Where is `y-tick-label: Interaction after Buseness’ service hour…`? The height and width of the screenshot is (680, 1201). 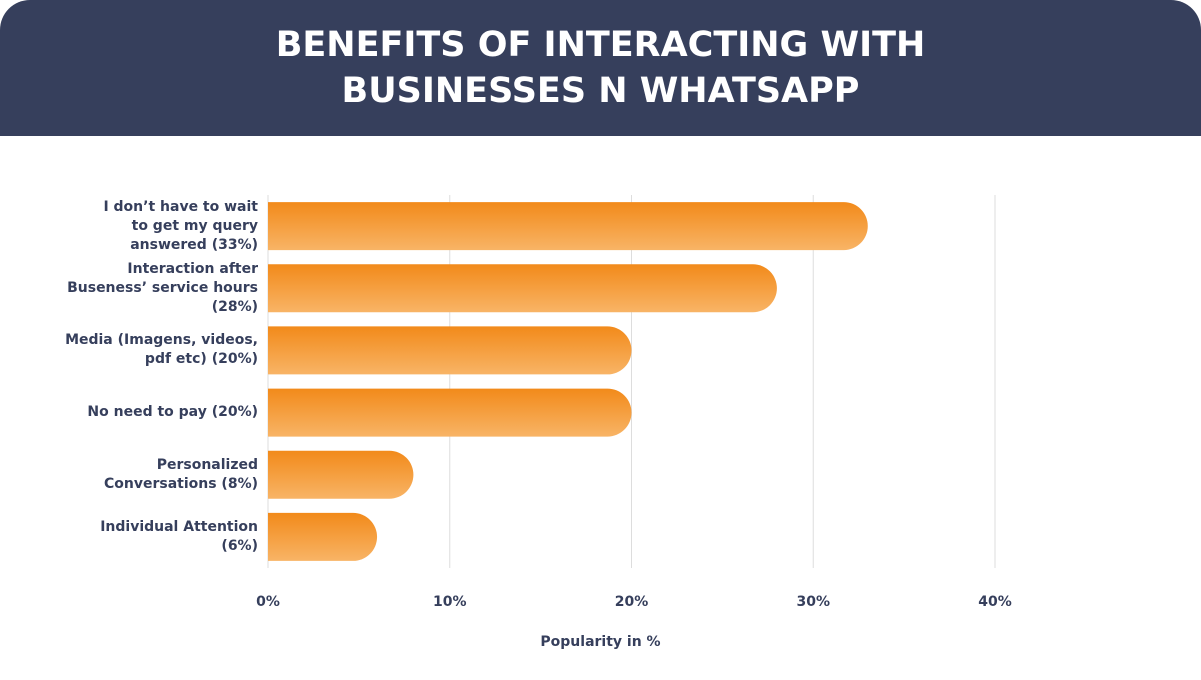 y-tick-label: Interaction after Buseness’ service hour… is located at coordinates (162, 287).